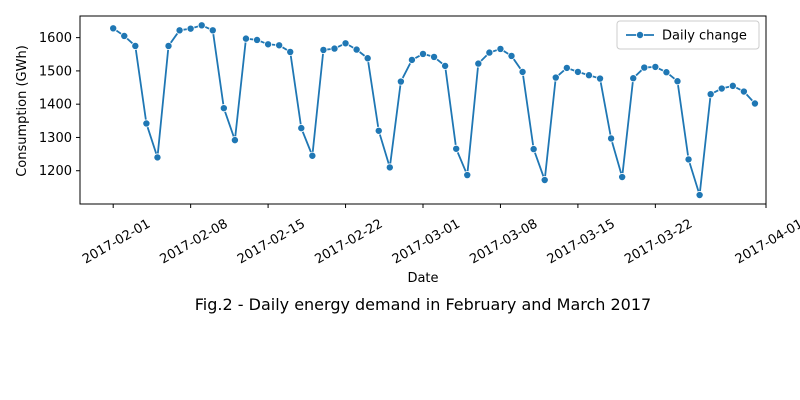 The image size is (800, 400). Describe the element at coordinates (22, 111) in the screenshot. I see `y-axis-label: Consumption (GWh)` at that location.